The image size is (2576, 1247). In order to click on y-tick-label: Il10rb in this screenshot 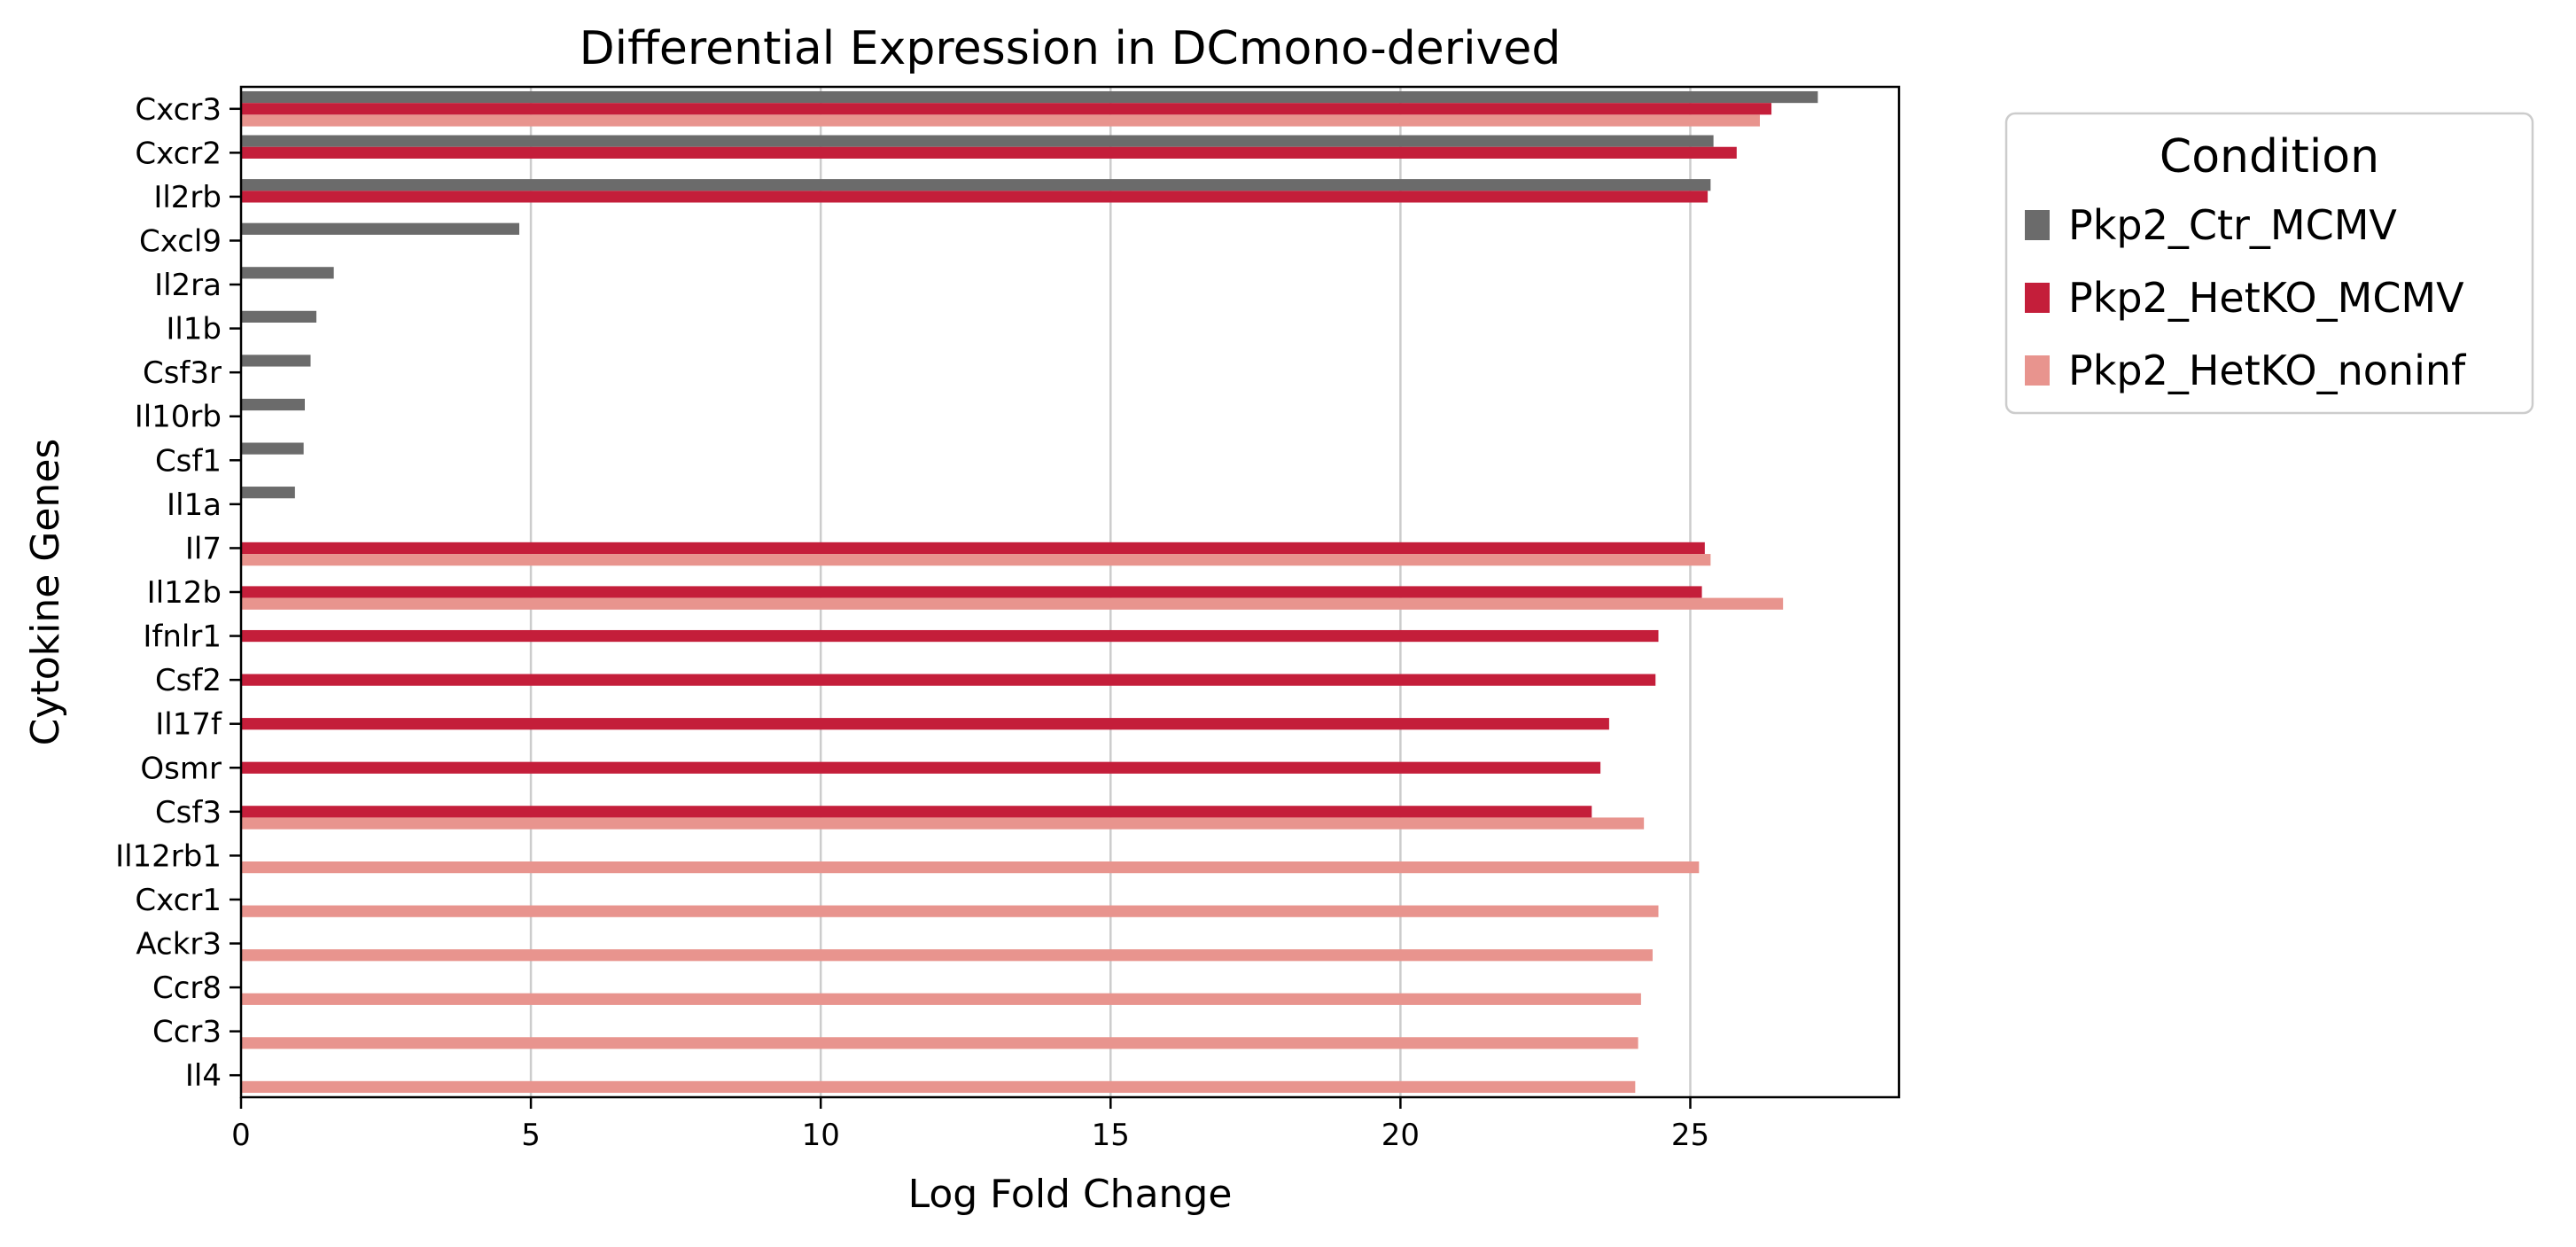, I will do `click(179, 417)`.